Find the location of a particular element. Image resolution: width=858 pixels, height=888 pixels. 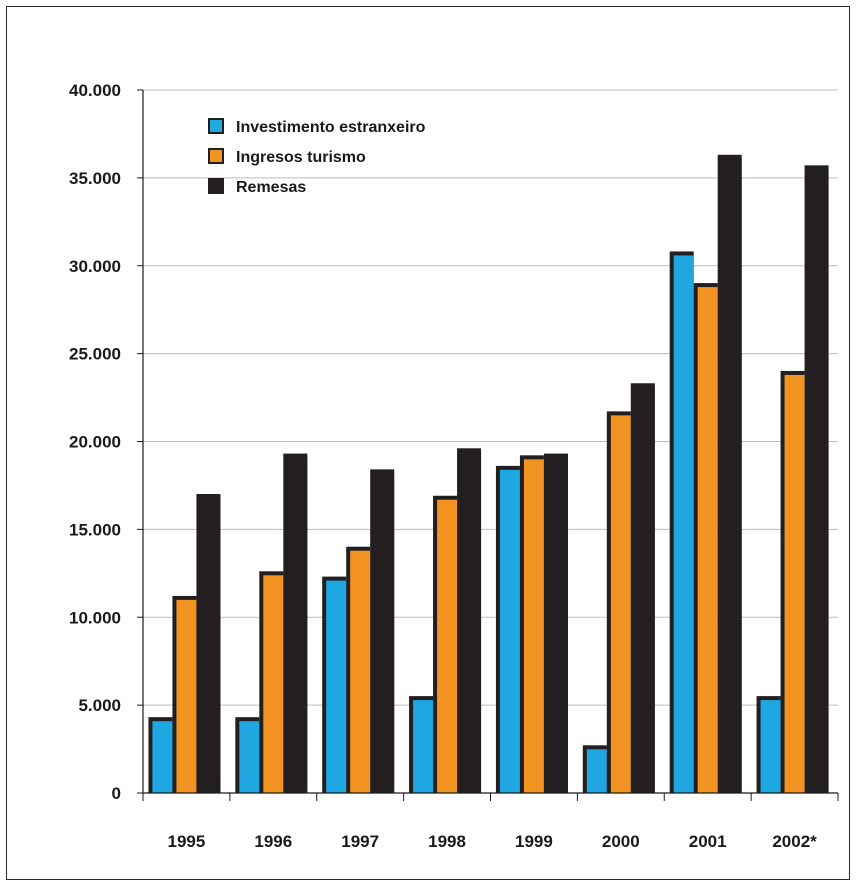

bar-investimento-estranxeiro-2001 is located at coordinates (681, 522).